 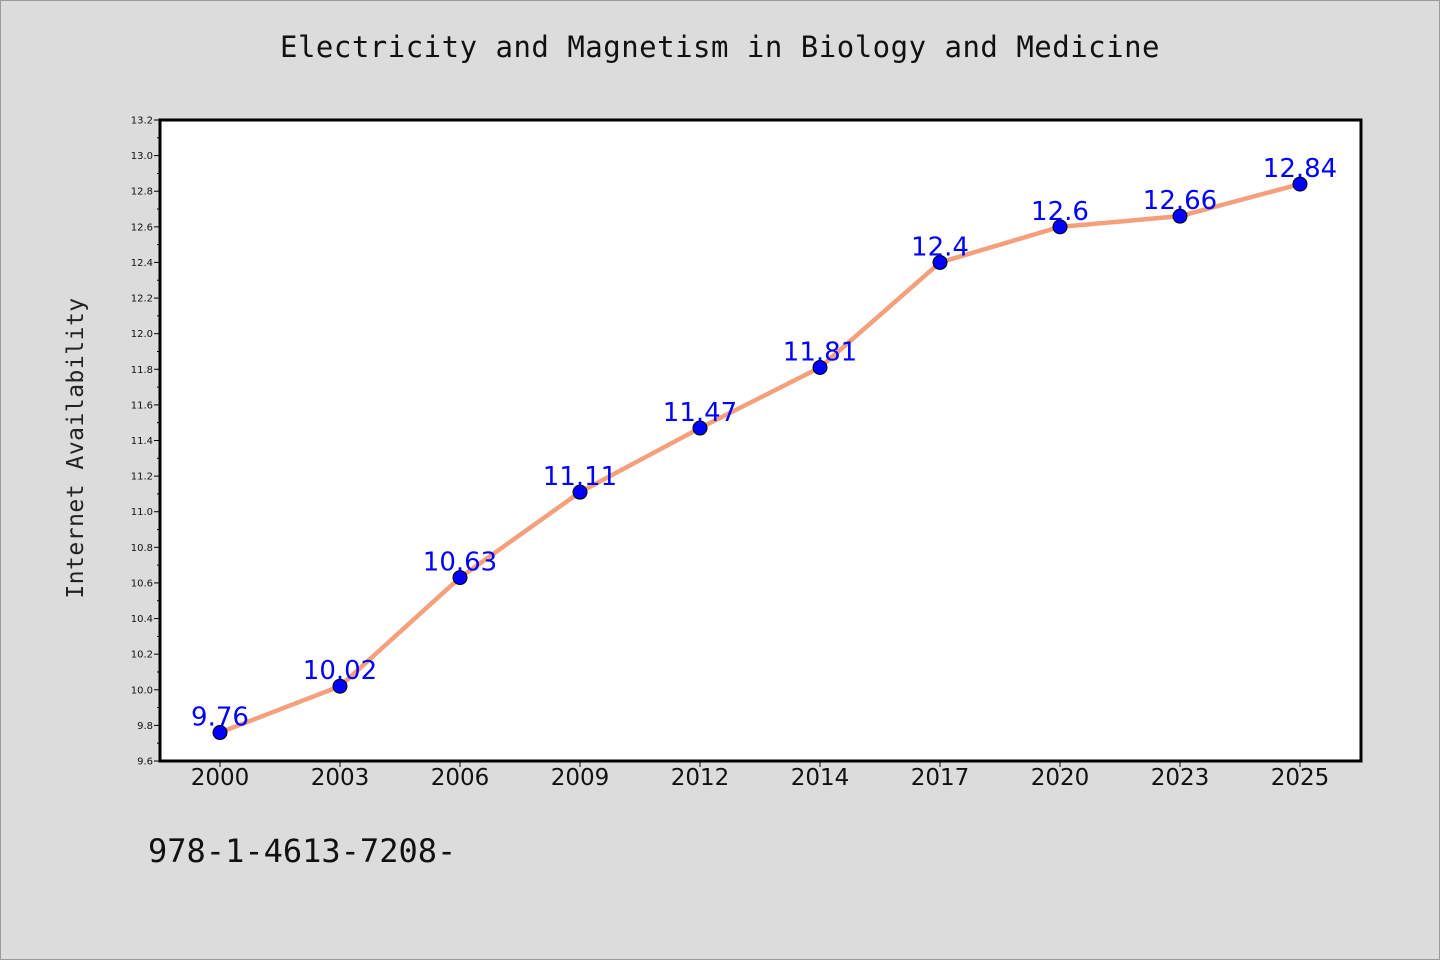 What do you see at coordinates (340, 671) in the screenshot?
I see `data-label: 10.02` at bounding box center [340, 671].